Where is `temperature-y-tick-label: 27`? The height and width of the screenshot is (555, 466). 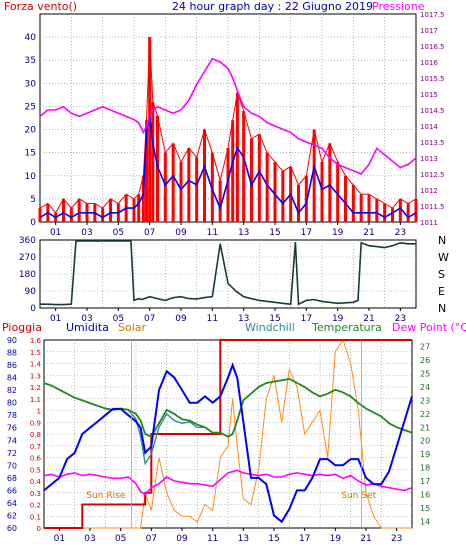 temperature-y-tick-label: 27 is located at coordinates (425, 347).